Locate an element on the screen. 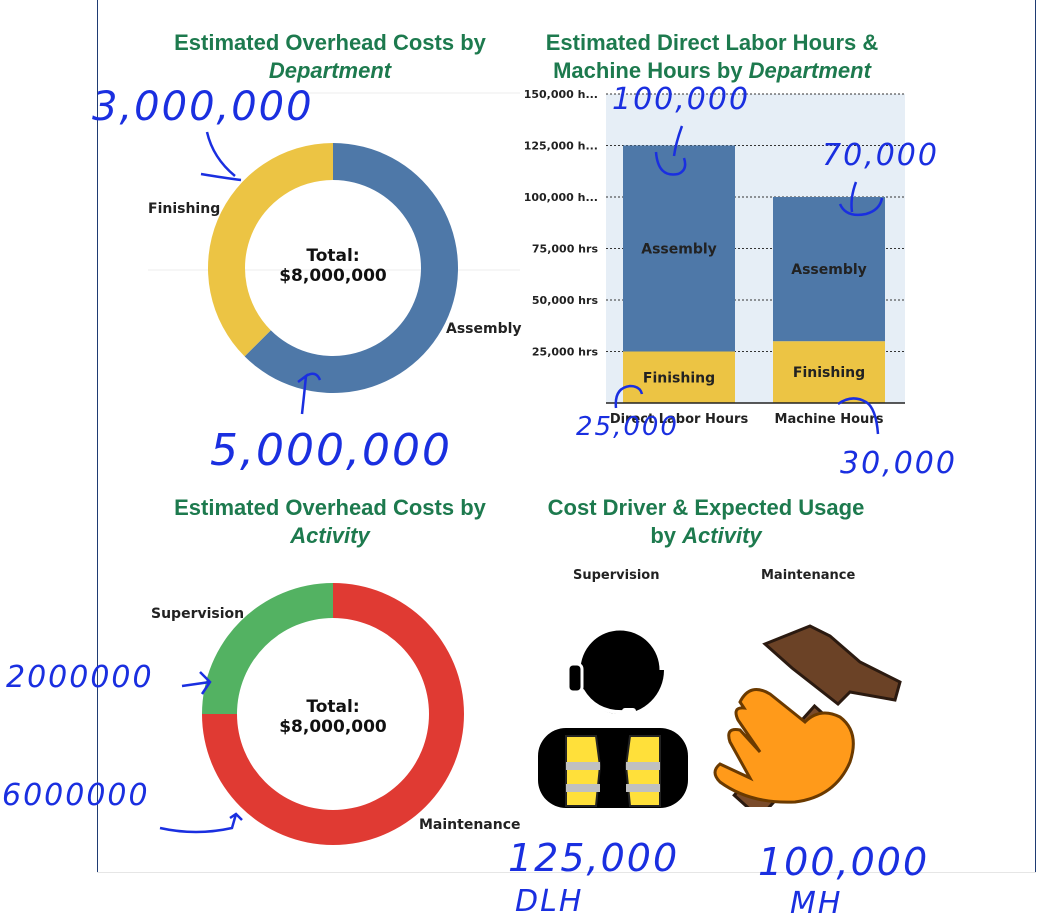 The height and width of the screenshot is (922, 1038). hours-title-line2a: Machine Hours by is located at coordinates (651, 70).